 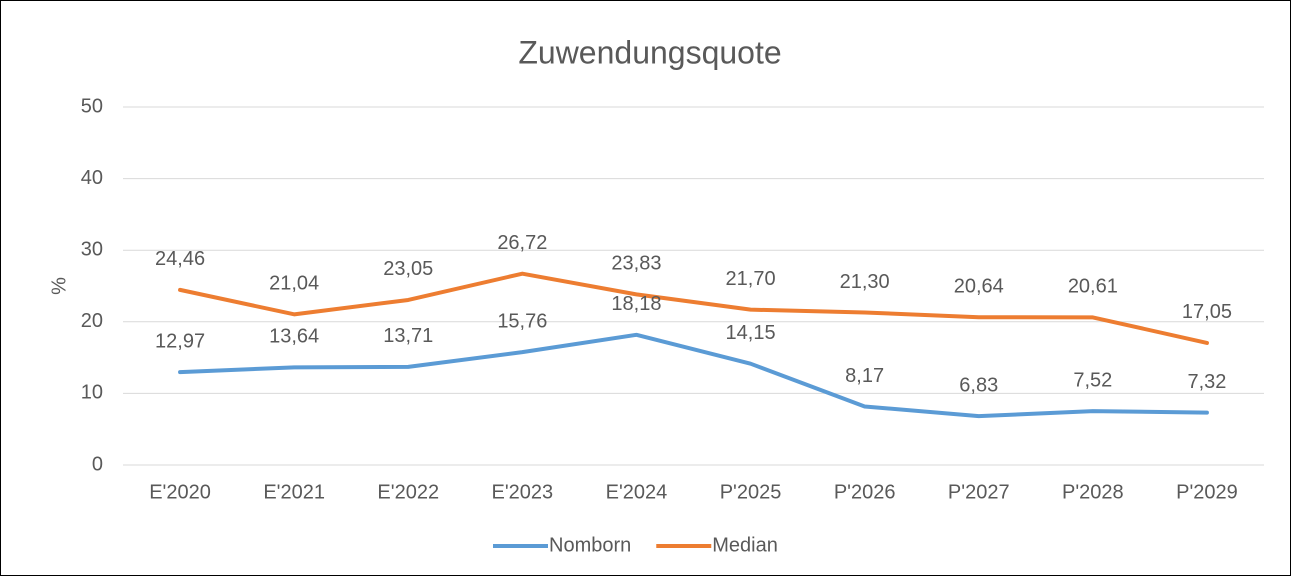 I want to click on y-tick-label: 20, so click(x=92, y=321).